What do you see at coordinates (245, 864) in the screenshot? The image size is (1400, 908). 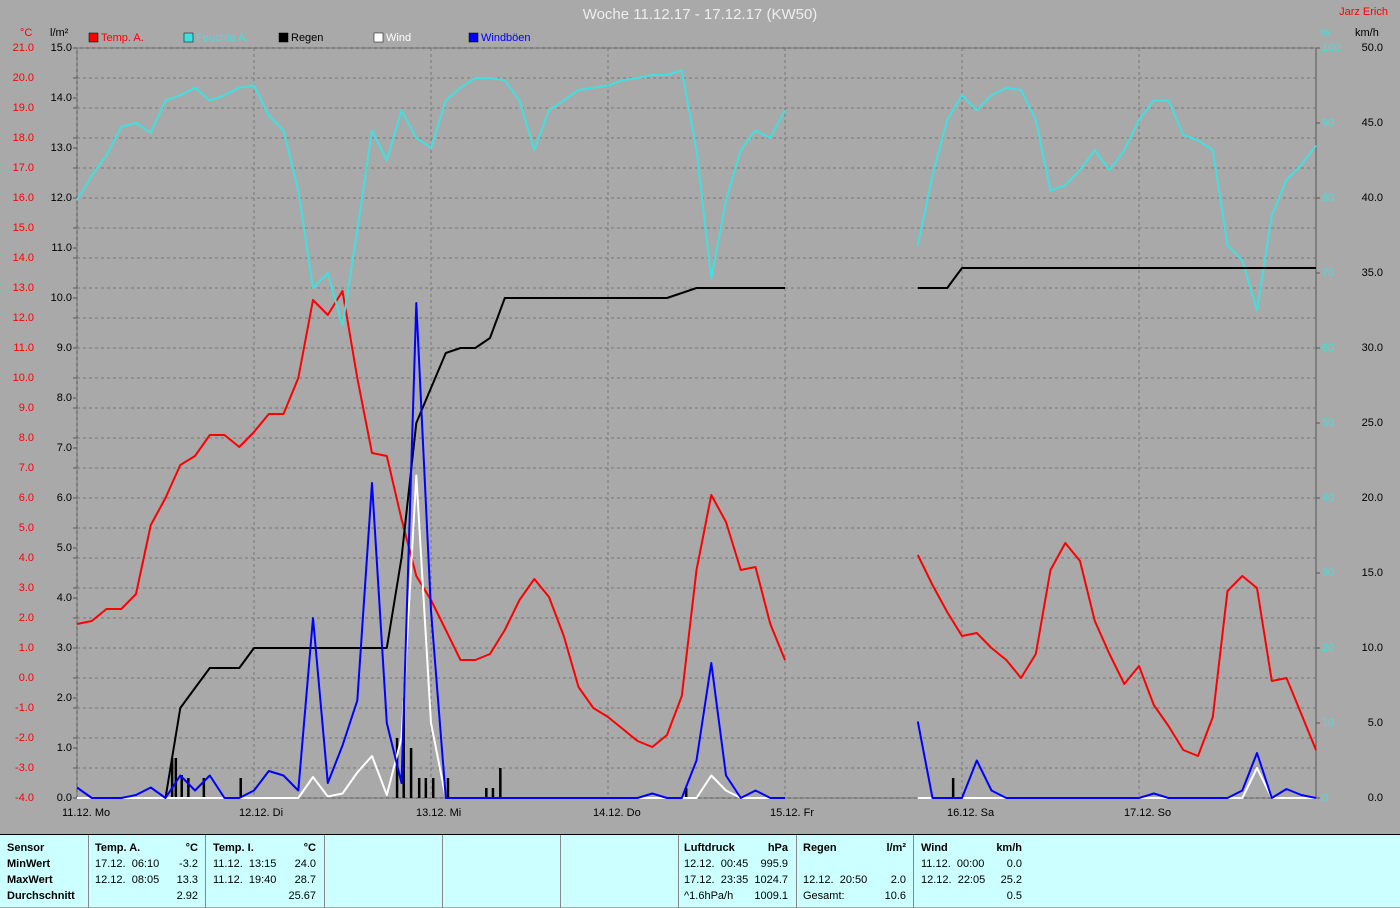 I see `stat-time: 11.12. 13:15` at bounding box center [245, 864].